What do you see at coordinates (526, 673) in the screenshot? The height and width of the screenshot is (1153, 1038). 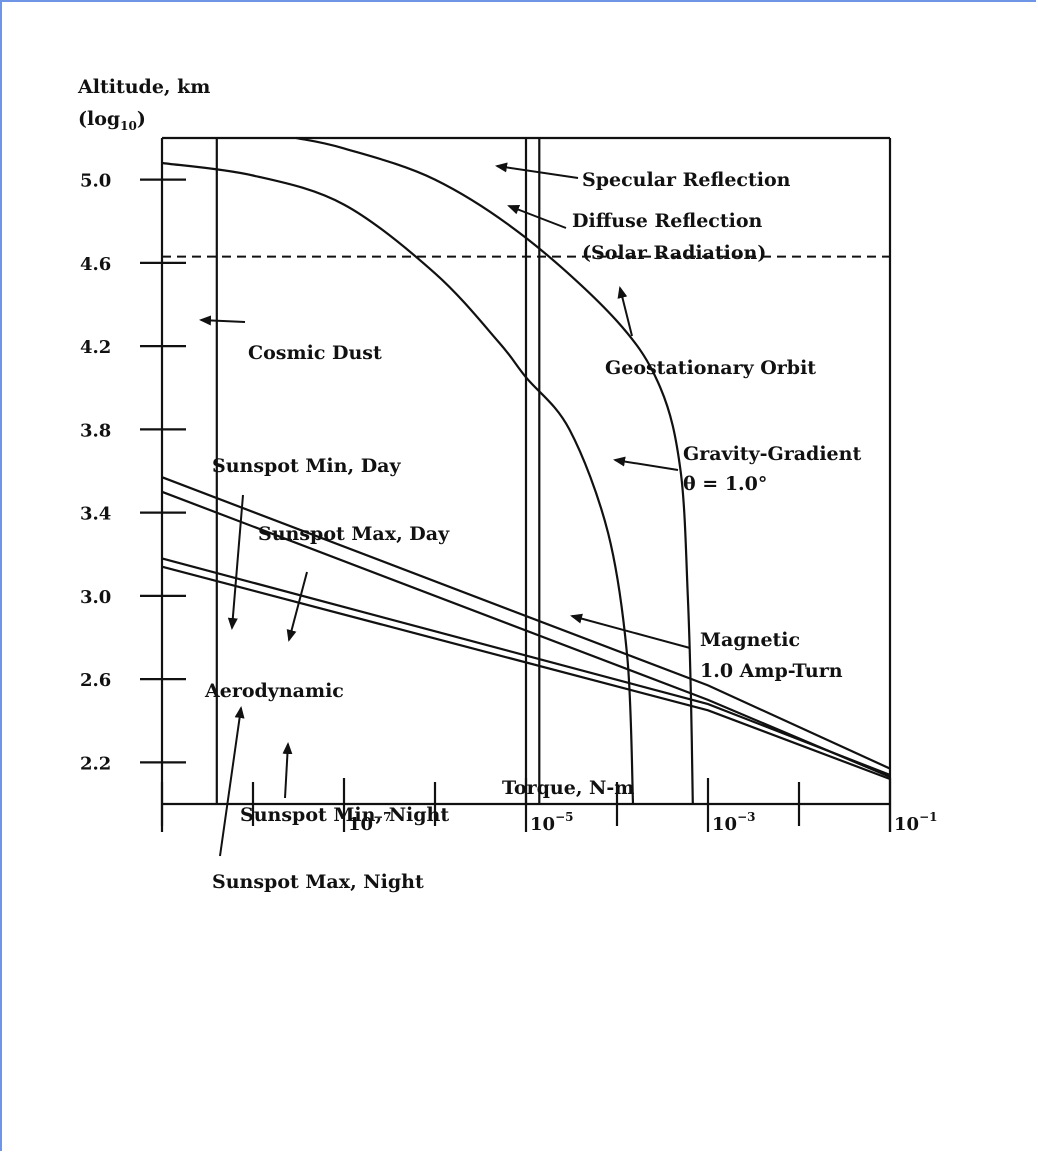 I see `series-sunspot-min-night` at bounding box center [526, 673].